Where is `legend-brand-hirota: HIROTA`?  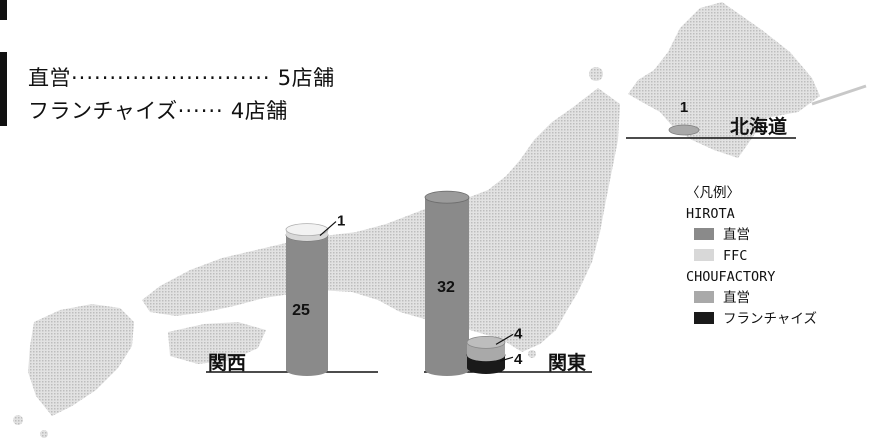 legend-brand-hirota: HIROTA is located at coordinates (710, 214).